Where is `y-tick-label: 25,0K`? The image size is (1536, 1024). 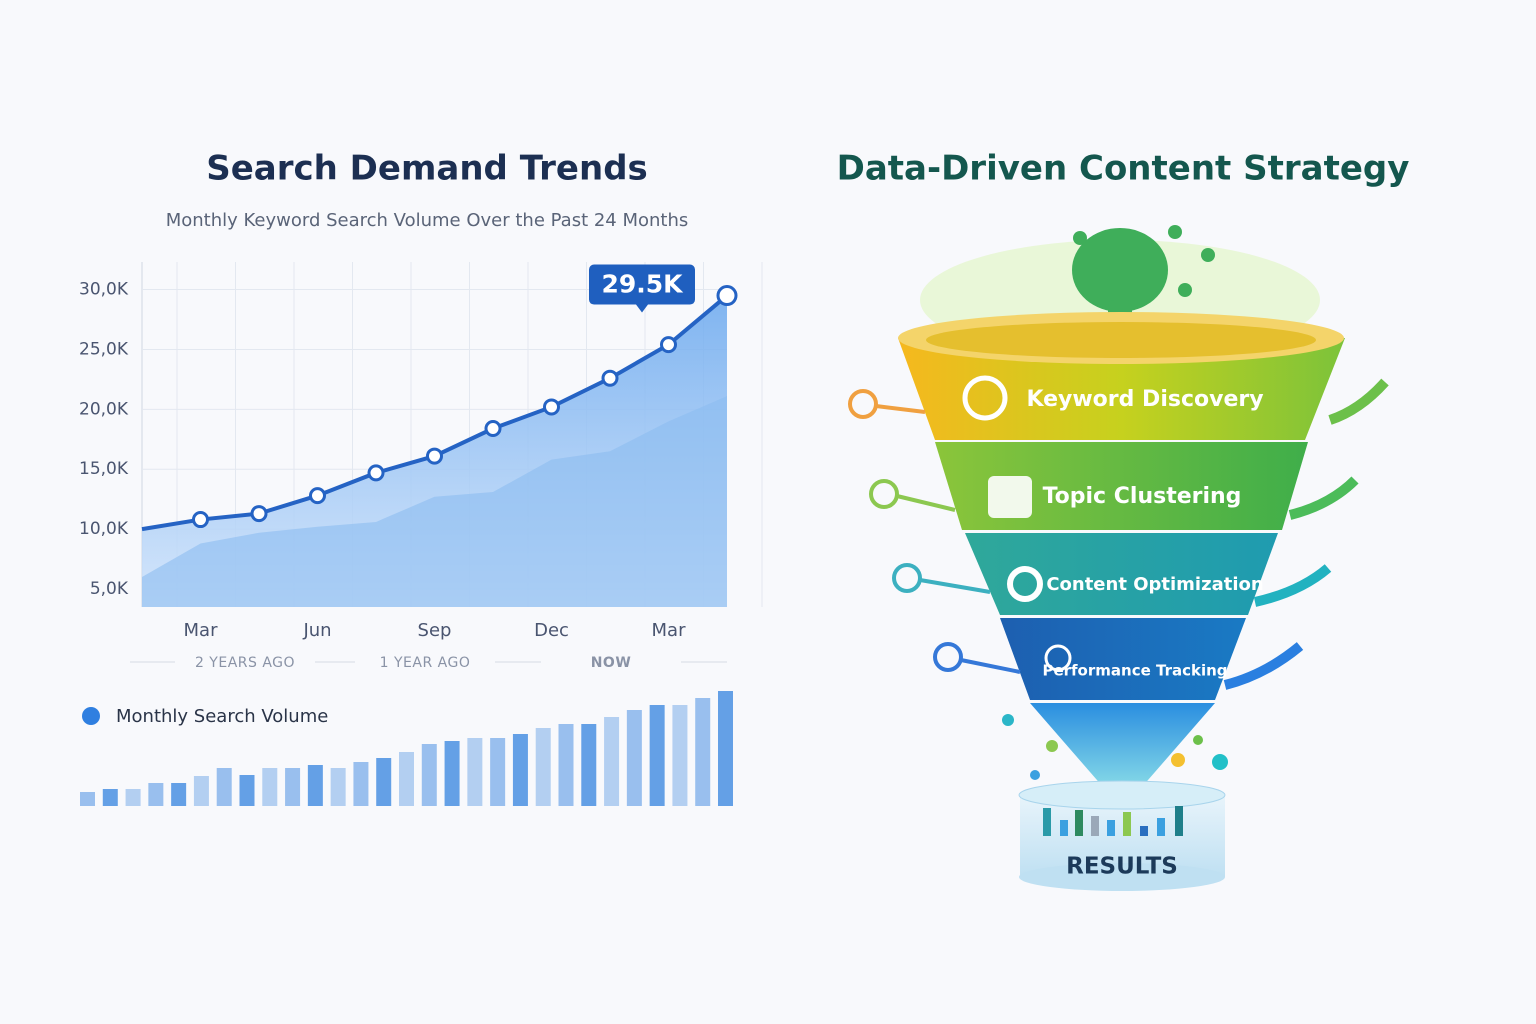
y-tick-label: 25,0K is located at coordinates (104, 349).